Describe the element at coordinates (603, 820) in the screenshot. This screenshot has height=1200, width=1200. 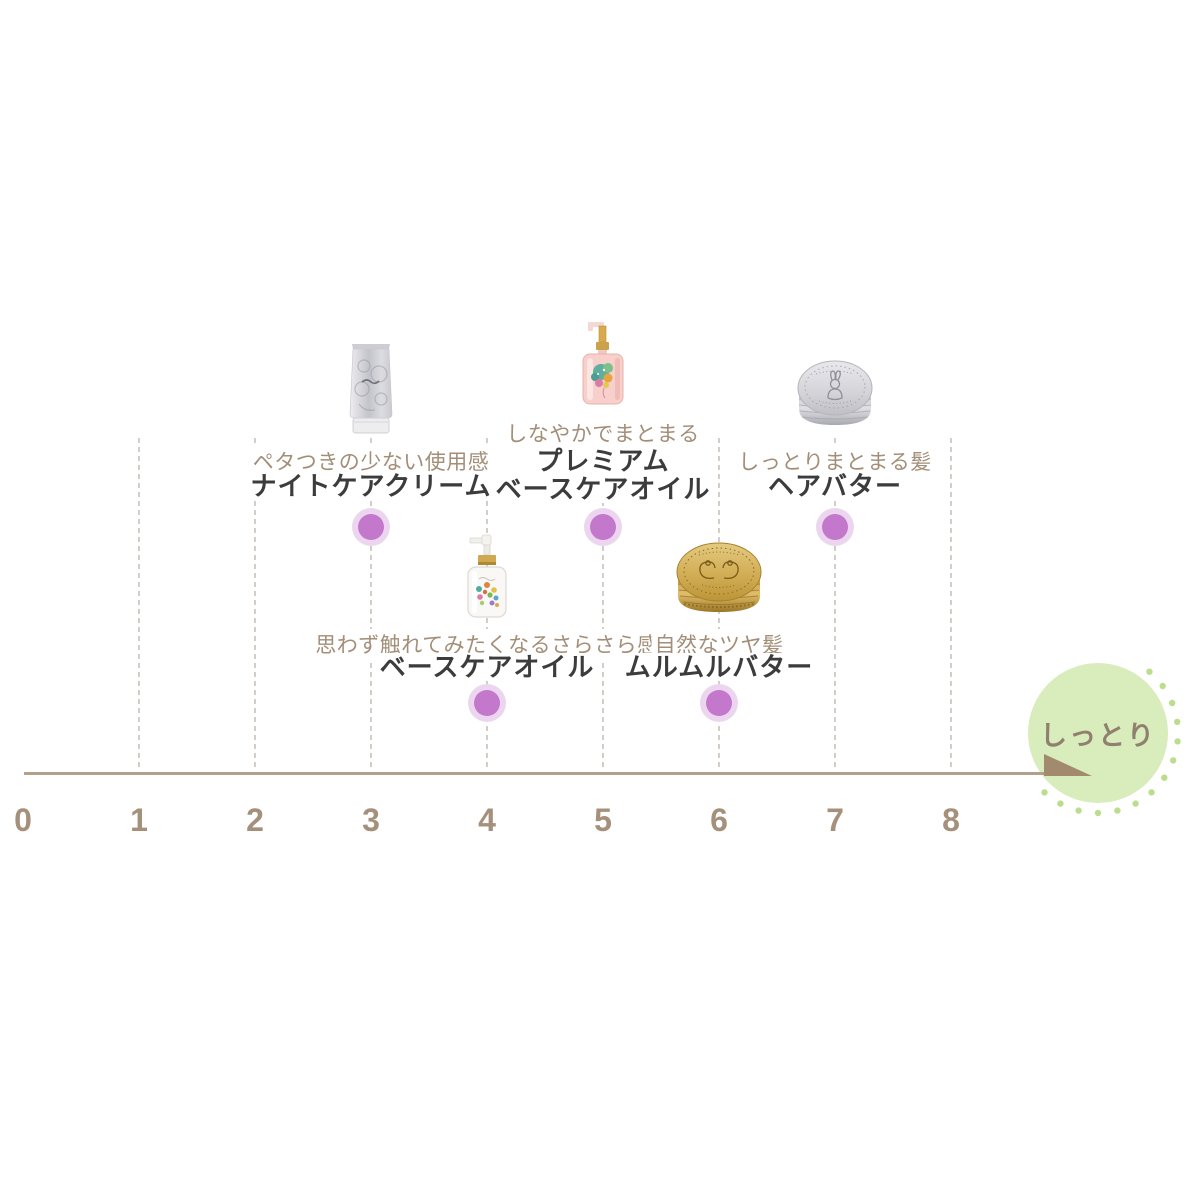
I see `x-axis-tick-5: 5` at that location.